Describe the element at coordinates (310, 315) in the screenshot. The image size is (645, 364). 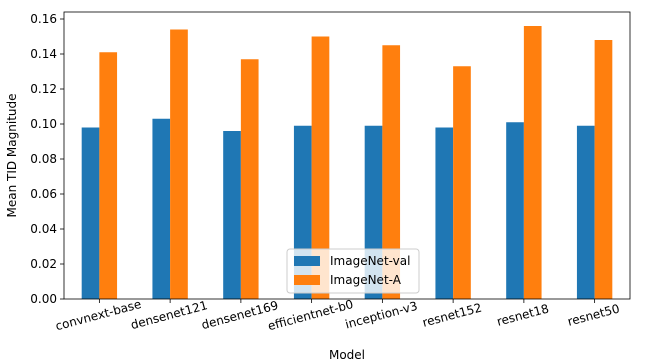
I see `x-tick-label: efficientnet-b0` at that location.